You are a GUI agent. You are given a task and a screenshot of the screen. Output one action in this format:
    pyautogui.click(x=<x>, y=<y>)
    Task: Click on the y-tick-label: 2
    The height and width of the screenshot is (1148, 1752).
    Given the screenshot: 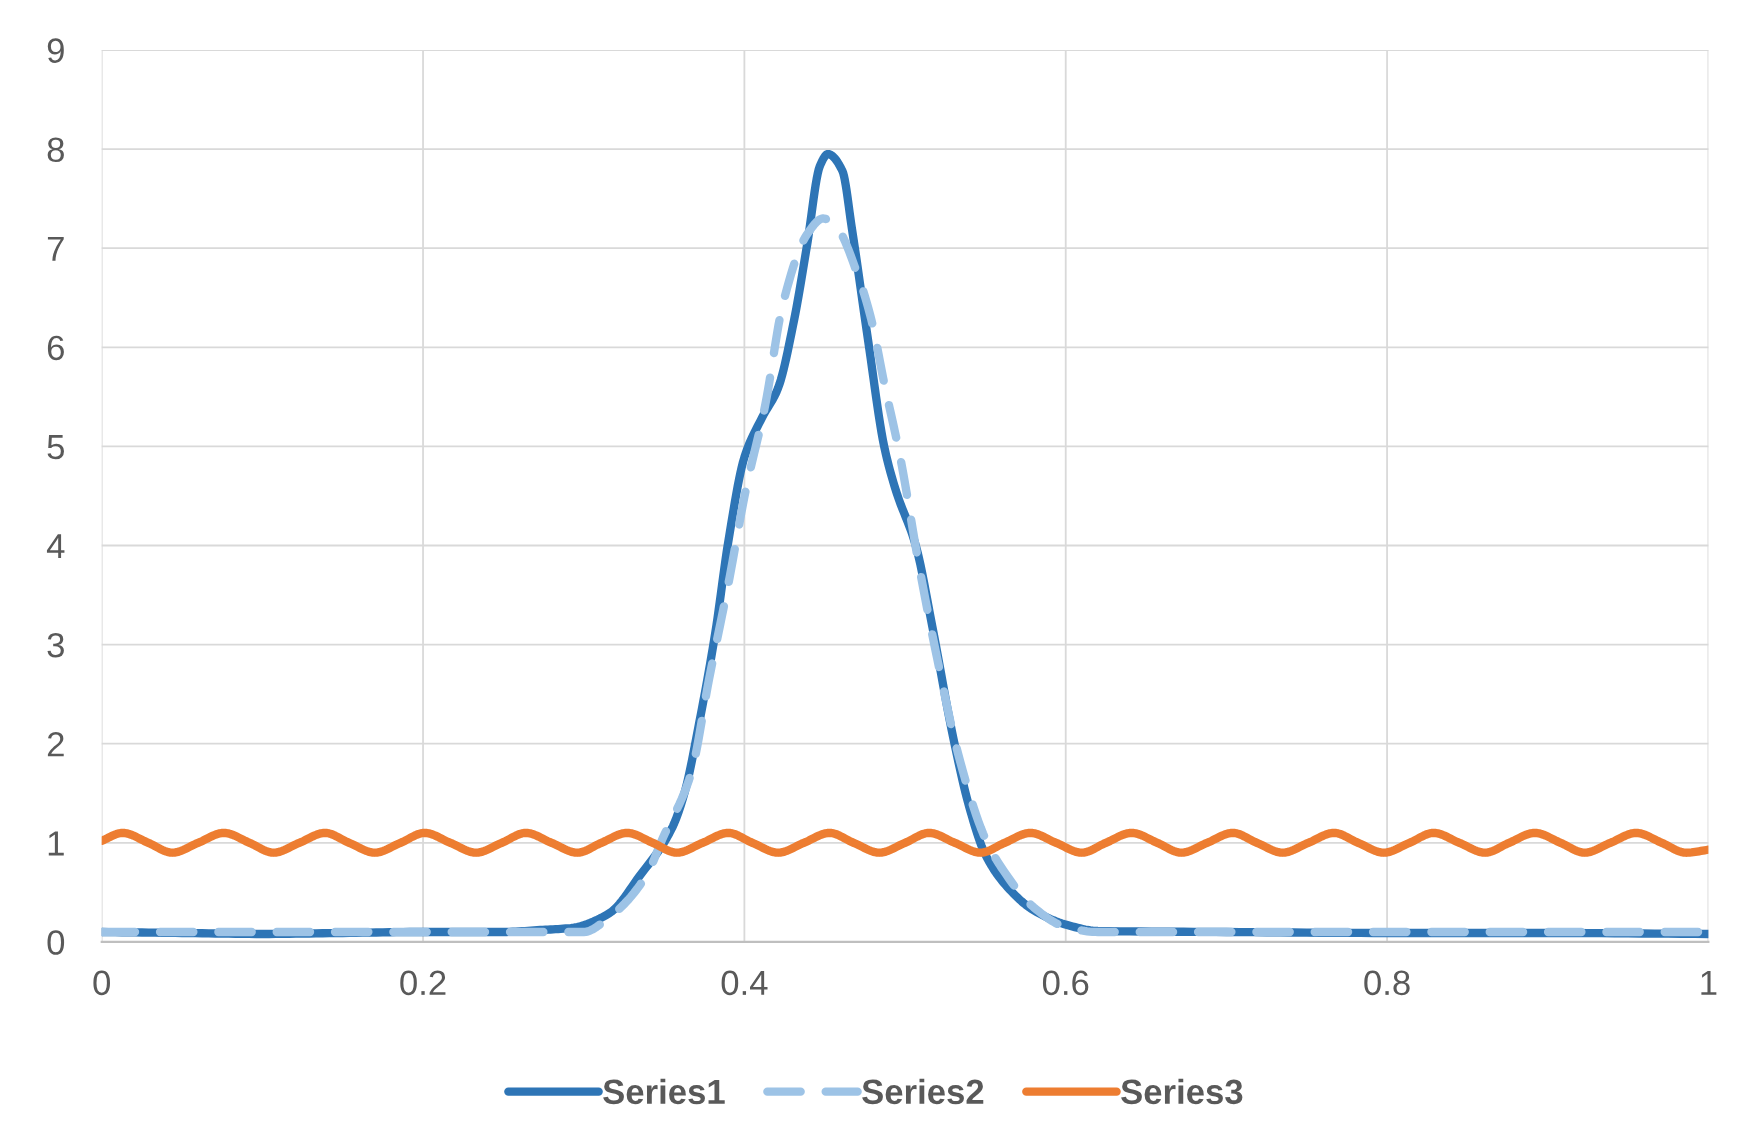 What is the action you would take?
    pyautogui.click(x=55, y=744)
    